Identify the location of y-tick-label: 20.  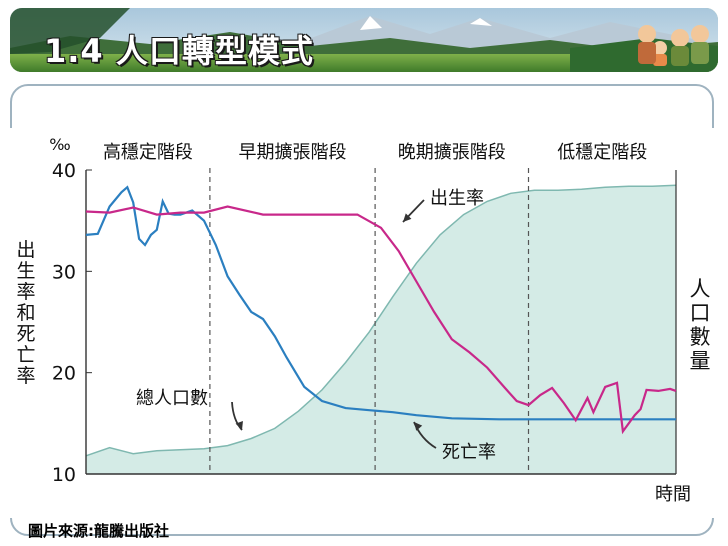
(64, 374).